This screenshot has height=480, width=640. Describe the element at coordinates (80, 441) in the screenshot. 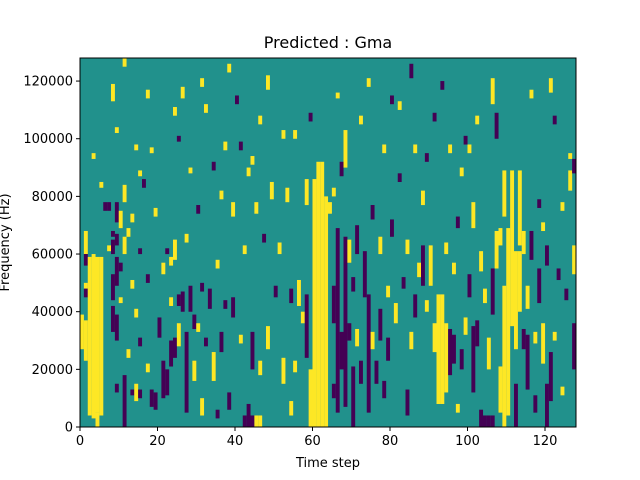

I see `x-tick-label: 0` at that location.